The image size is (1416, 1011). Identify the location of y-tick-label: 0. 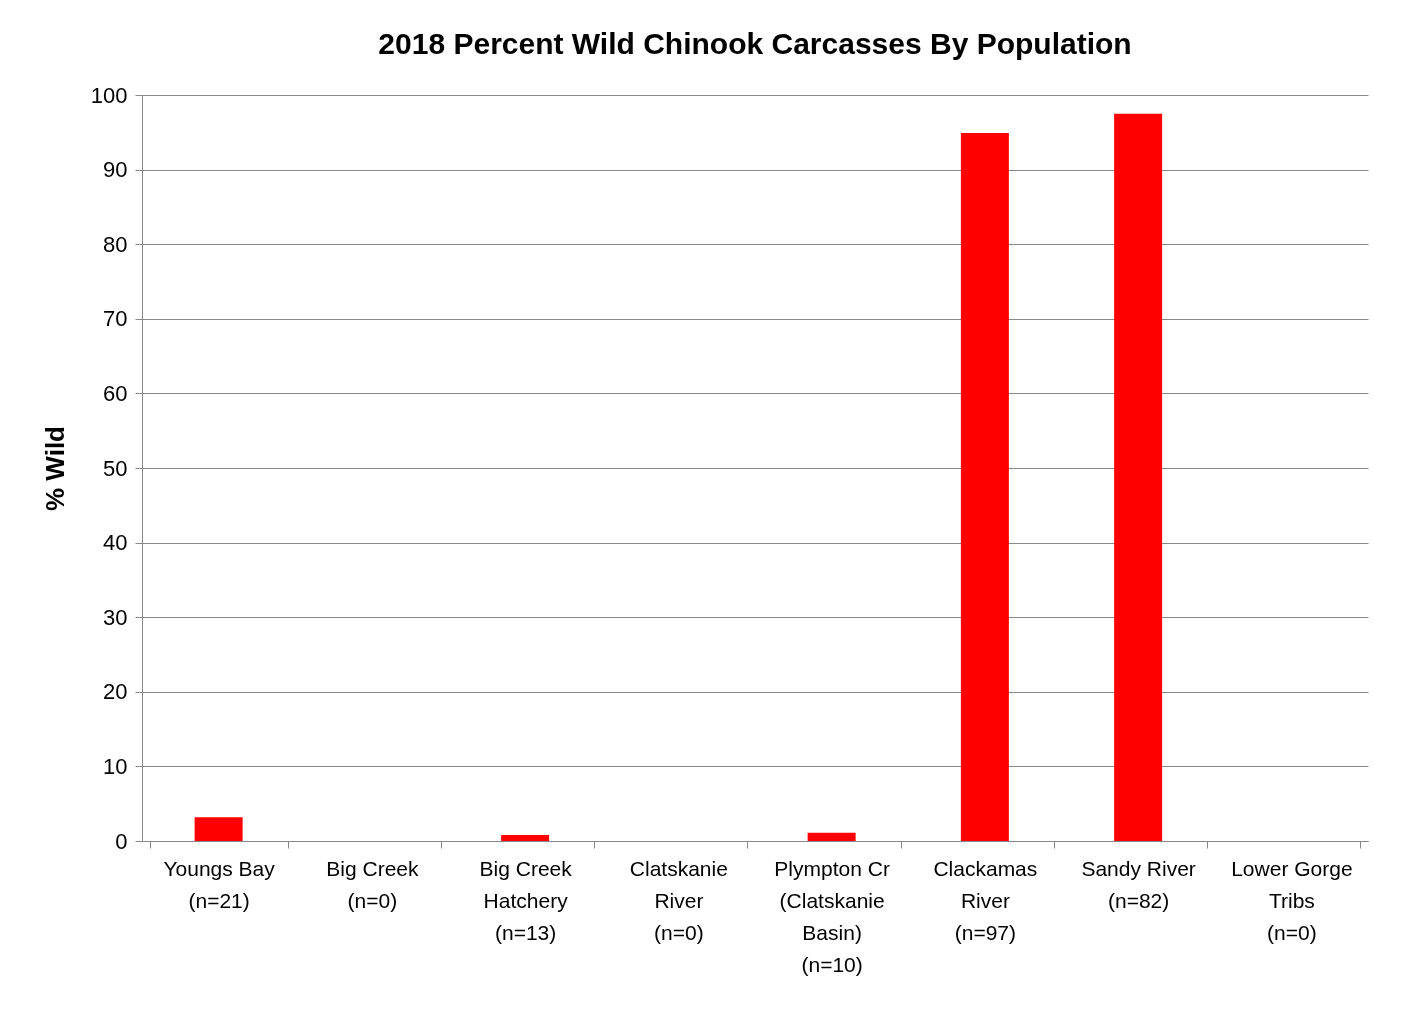
(121, 841).